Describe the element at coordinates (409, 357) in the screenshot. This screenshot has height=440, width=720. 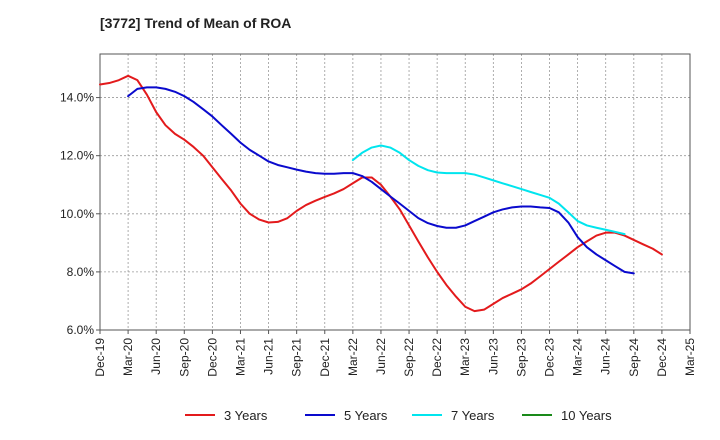
I see `x-tick-label: Sep-22` at that location.